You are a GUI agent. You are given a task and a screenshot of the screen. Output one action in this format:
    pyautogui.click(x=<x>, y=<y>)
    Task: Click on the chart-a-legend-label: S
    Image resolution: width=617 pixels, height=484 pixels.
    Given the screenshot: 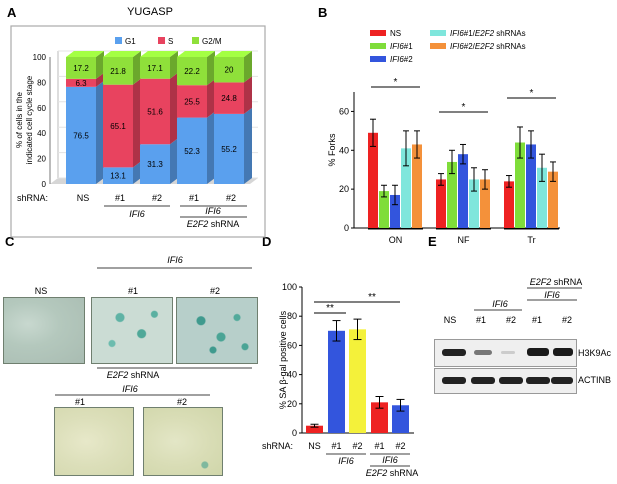 What is the action you would take?
    pyautogui.click(x=170, y=41)
    